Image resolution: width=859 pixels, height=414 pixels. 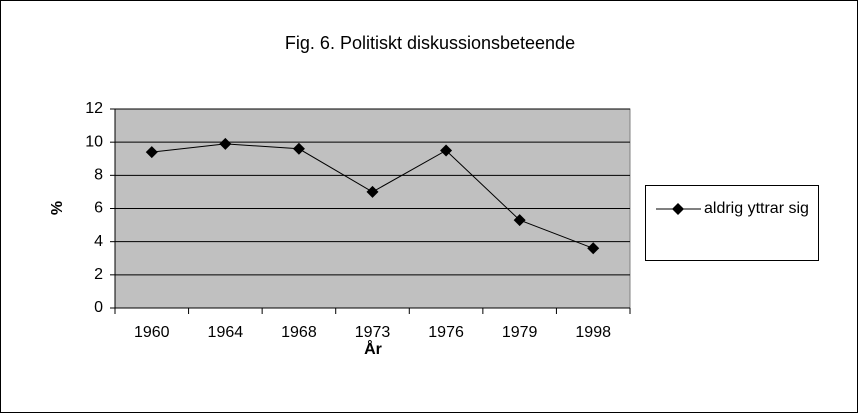 I want to click on x-tick-label: 1964, so click(x=226, y=332).